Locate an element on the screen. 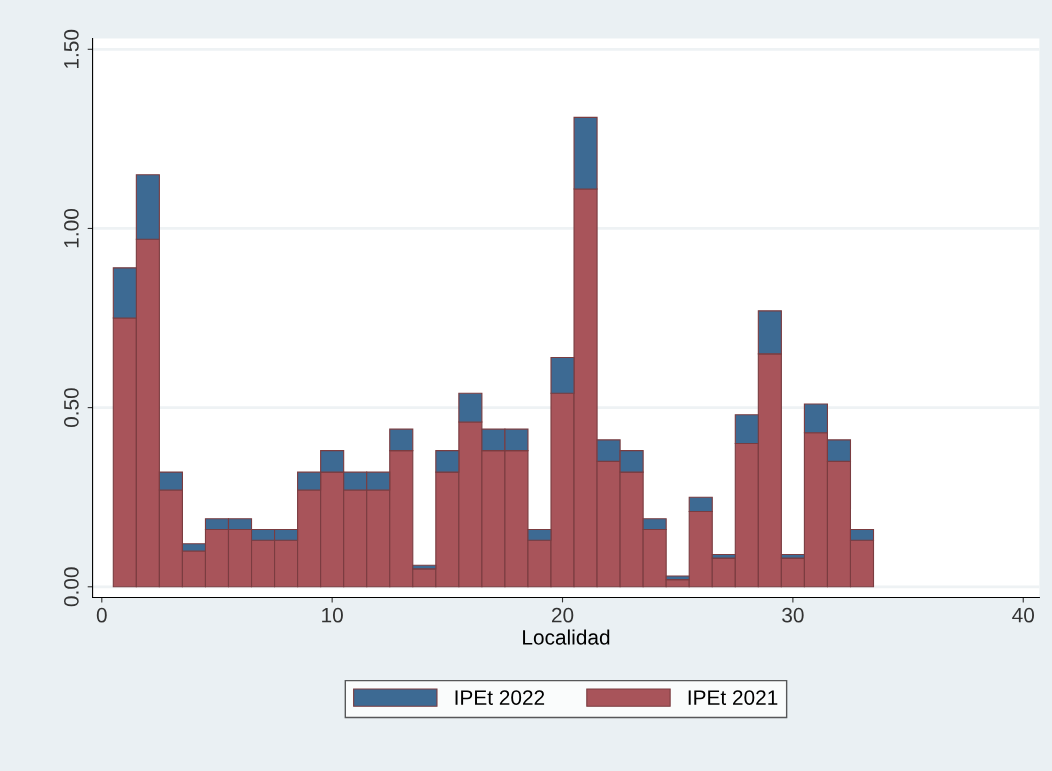 The image size is (1052, 771). x-tick-label: 20 is located at coordinates (562, 615).